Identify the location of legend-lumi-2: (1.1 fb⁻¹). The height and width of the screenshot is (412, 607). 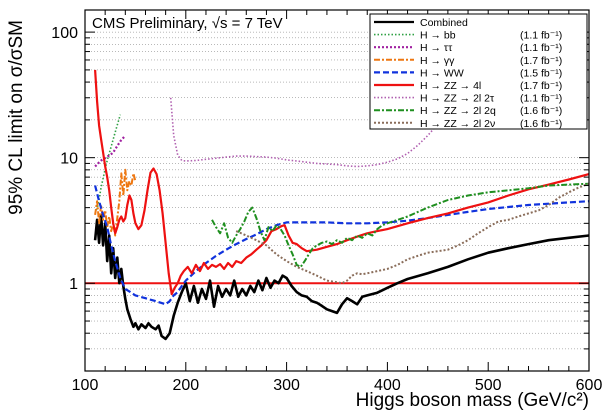
(541, 48).